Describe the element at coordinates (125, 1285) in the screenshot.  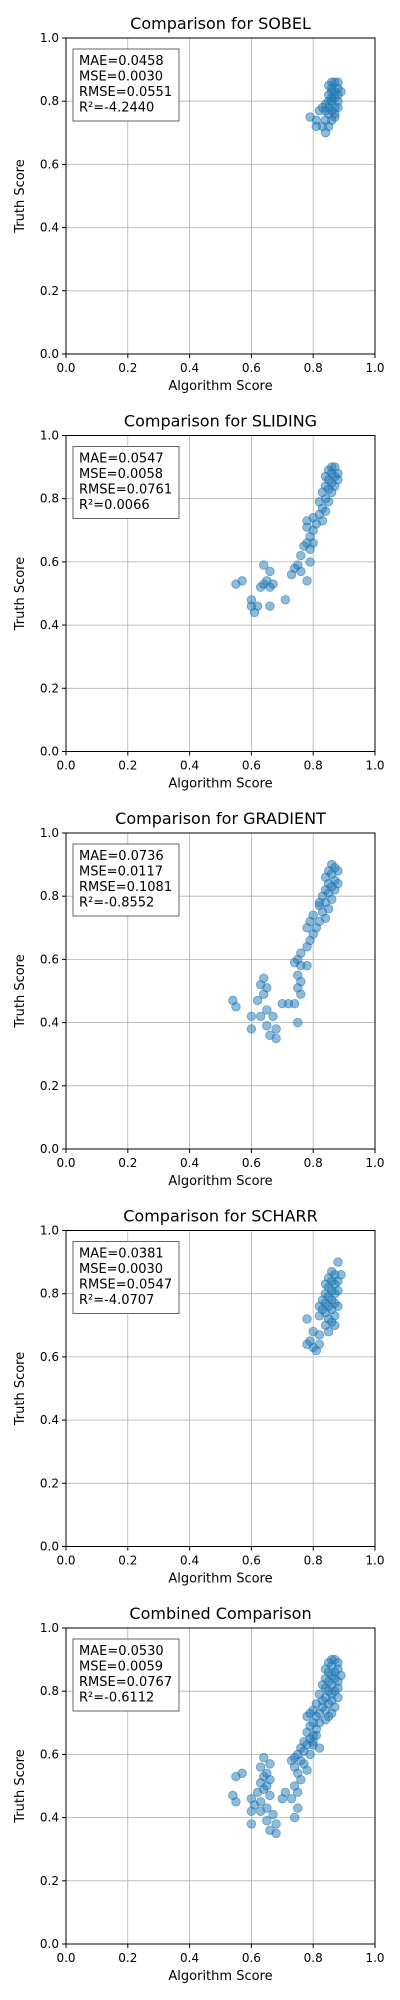
I see `stats-line: RMSE=0.0547` at that location.